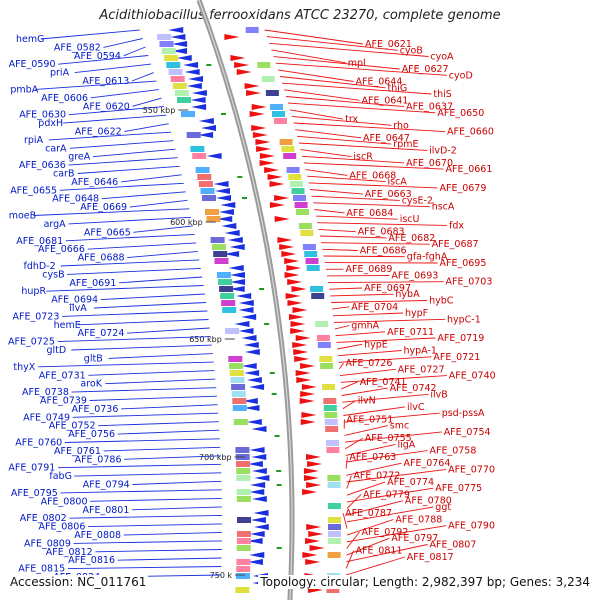  What do you see at coordinates (463, 188) in the screenshot?
I see `gene-label: AFE_0679` at bounding box center [463, 188].